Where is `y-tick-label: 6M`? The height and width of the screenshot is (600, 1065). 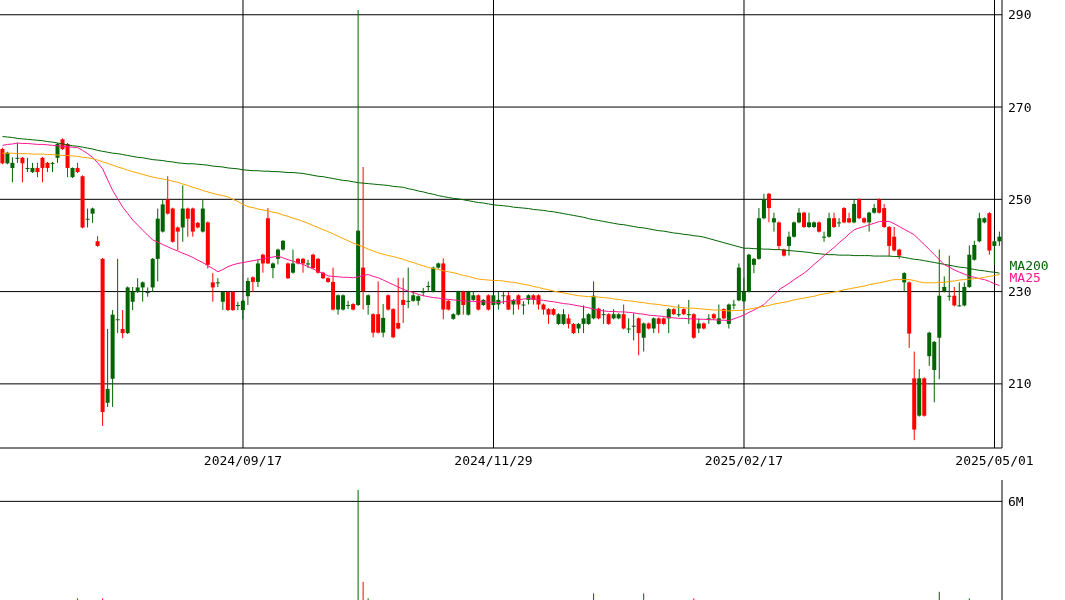
y-tick-label: 6M is located at coordinates (1016, 501).